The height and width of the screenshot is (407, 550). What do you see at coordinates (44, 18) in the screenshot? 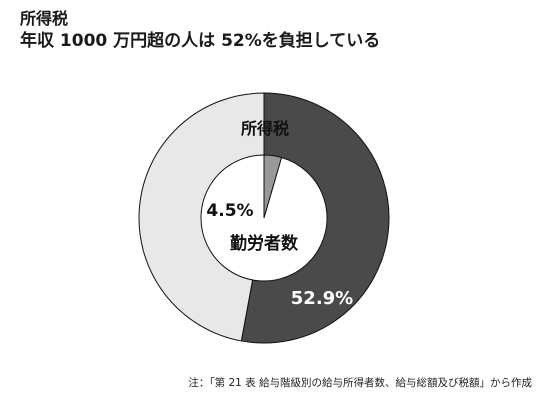
I see `chart-title: 所得税` at bounding box center [44, 18].